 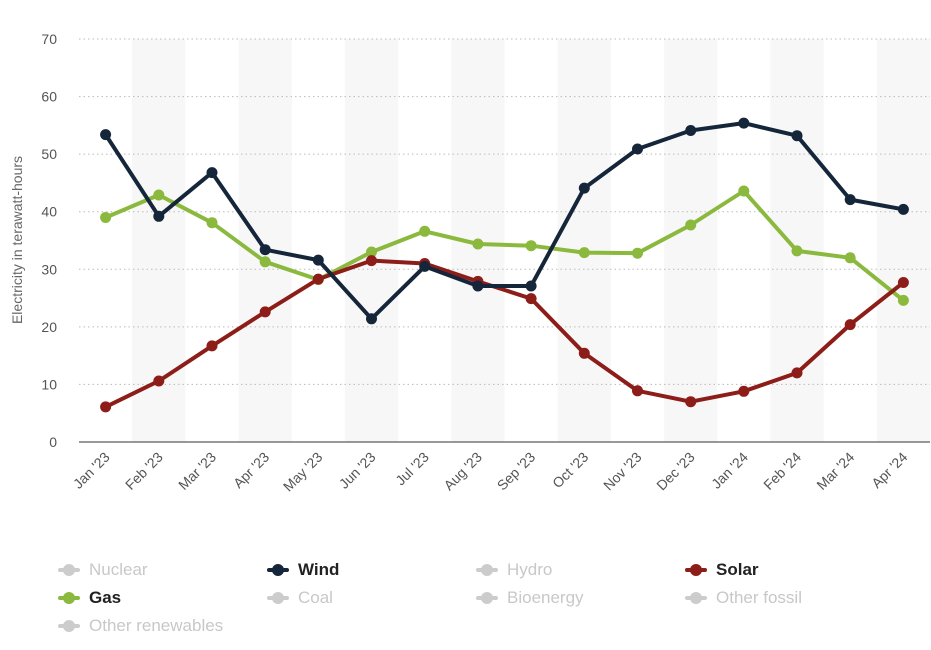 I want to click on legend-item-other-fossil: Other fossil, so click(x=789, y=598).